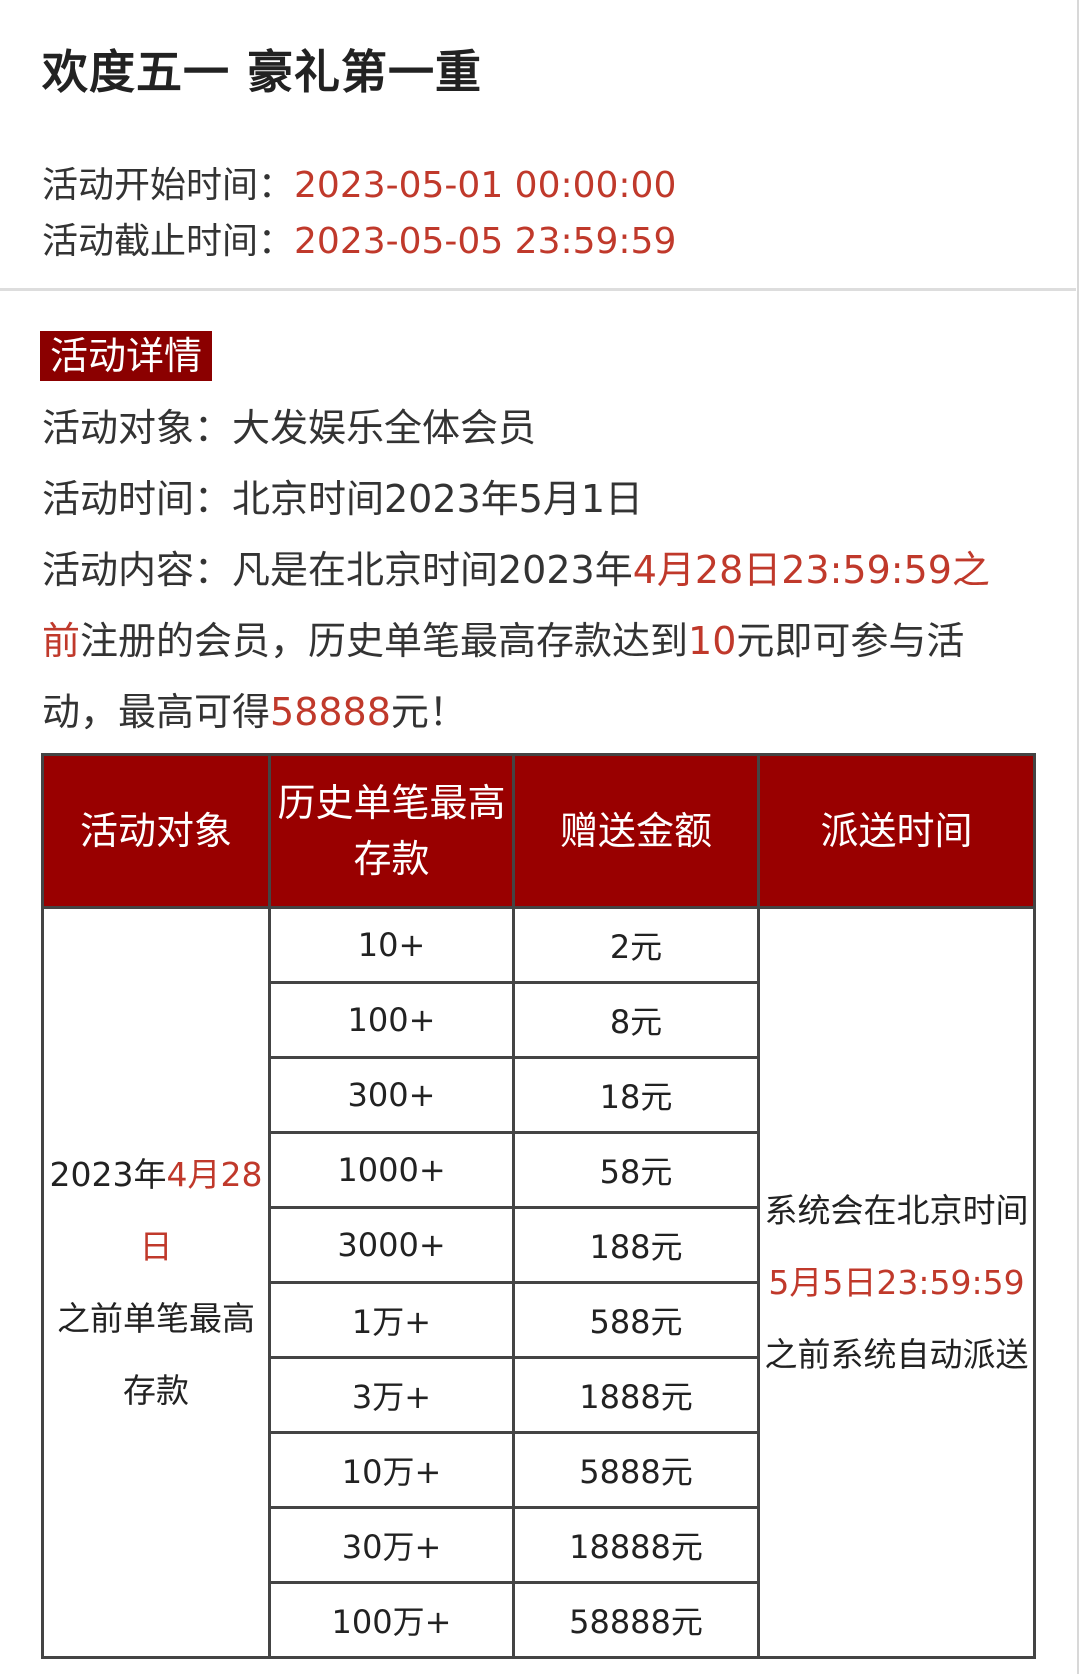 The width and height of the screenshot is (1080, 1674). I want to click on cell-text: 之前单笔最高存款, so click(156, 1354).